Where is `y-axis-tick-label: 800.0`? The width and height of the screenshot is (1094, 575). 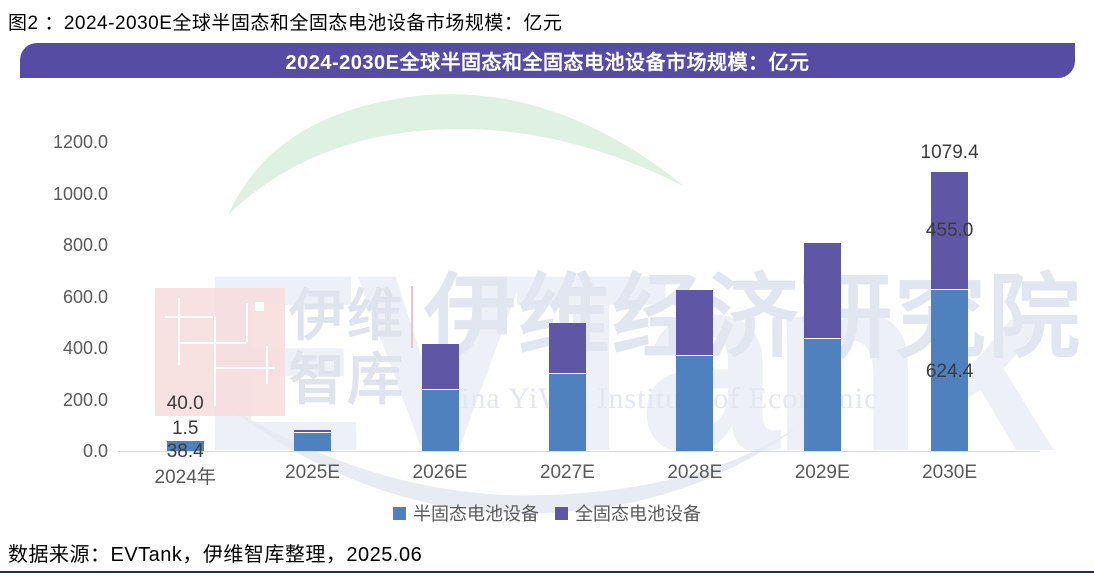
y-axis-tick-label: 800.0 is located at coordinates (85, 245).